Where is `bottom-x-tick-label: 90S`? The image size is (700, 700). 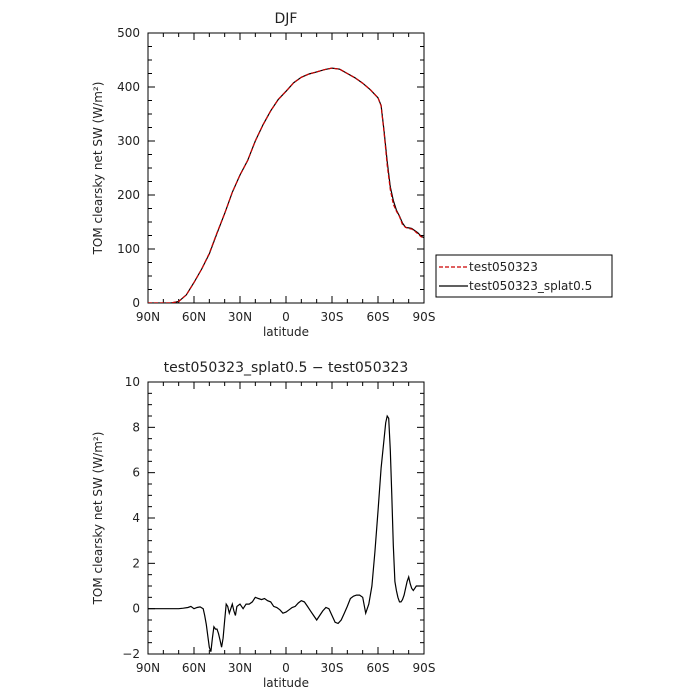 bottom-x-tick-label: 90S is located at coordinates (424, 668).